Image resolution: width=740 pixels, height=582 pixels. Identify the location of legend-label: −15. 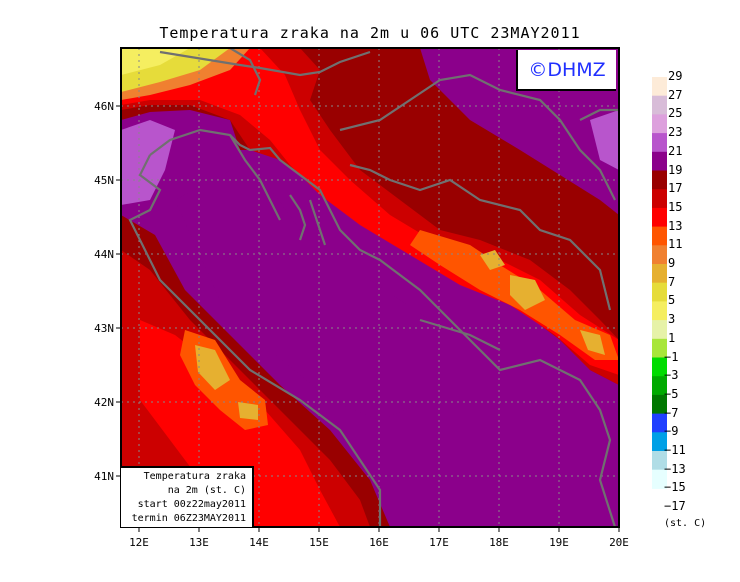
(675, 487).